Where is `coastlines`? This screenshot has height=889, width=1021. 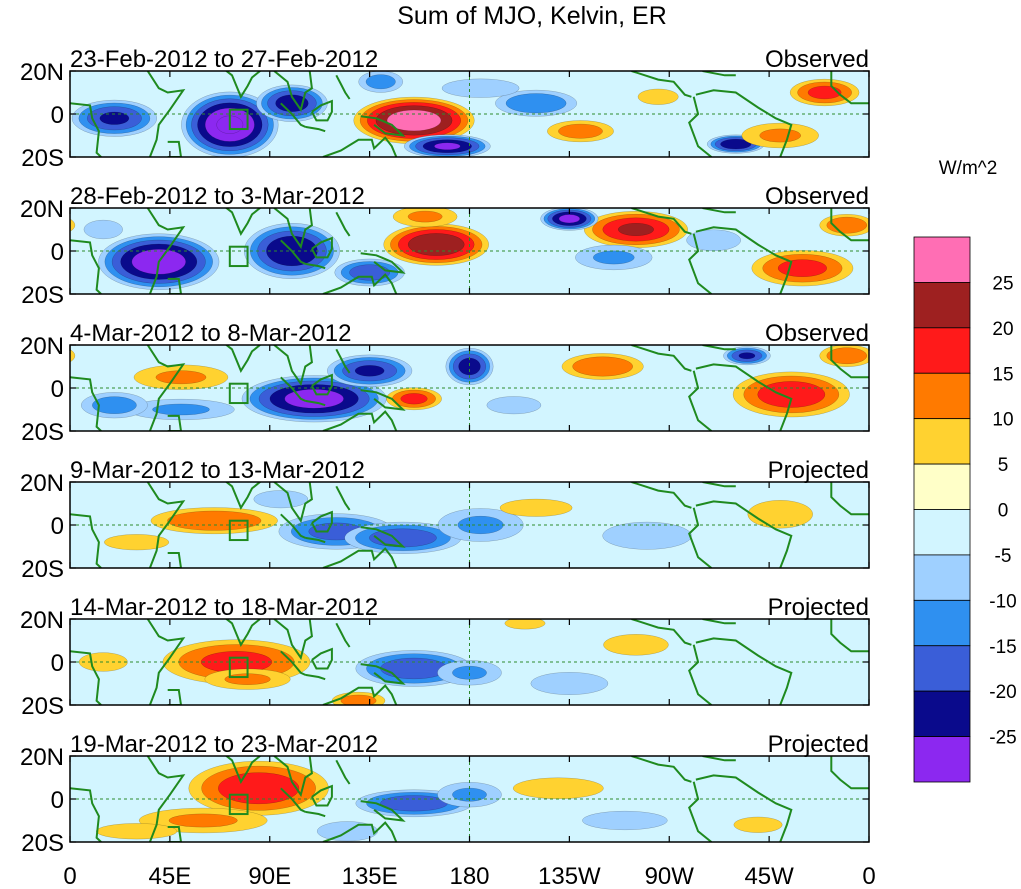 coastlines is located at coordinates (469, 799).